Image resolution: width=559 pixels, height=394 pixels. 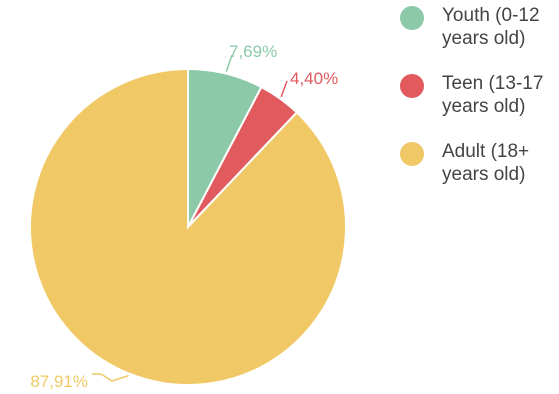 What do you see at coordinates (314, 78) in the screenshot?
I see `data-label-teen: 4,40%` at bounding box center [314, 78].